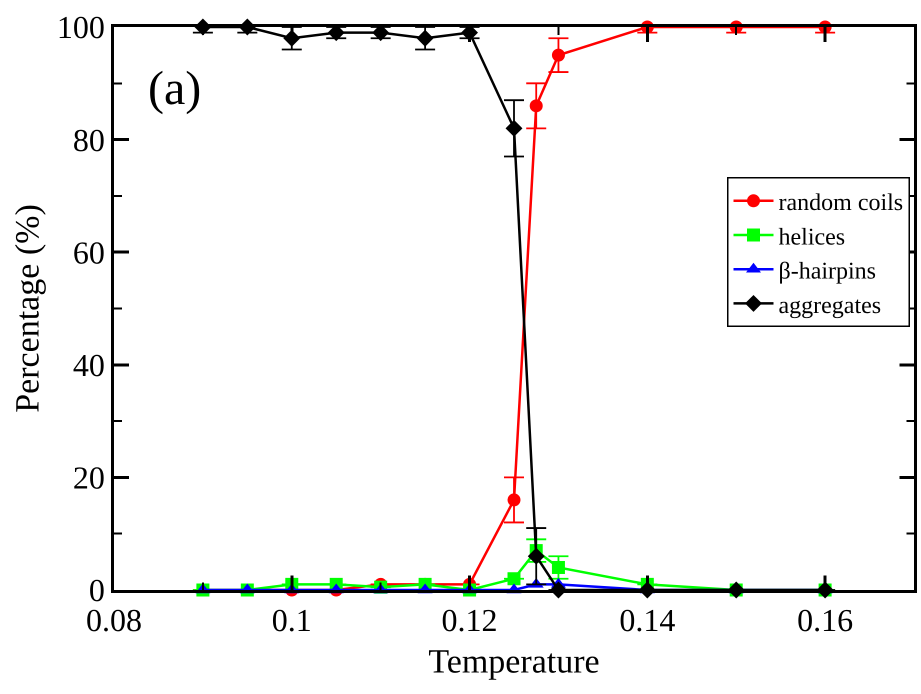 The width and height of the screenshot is (921, 694). I want to click on y-tick-label: 40, so click(88, 365).